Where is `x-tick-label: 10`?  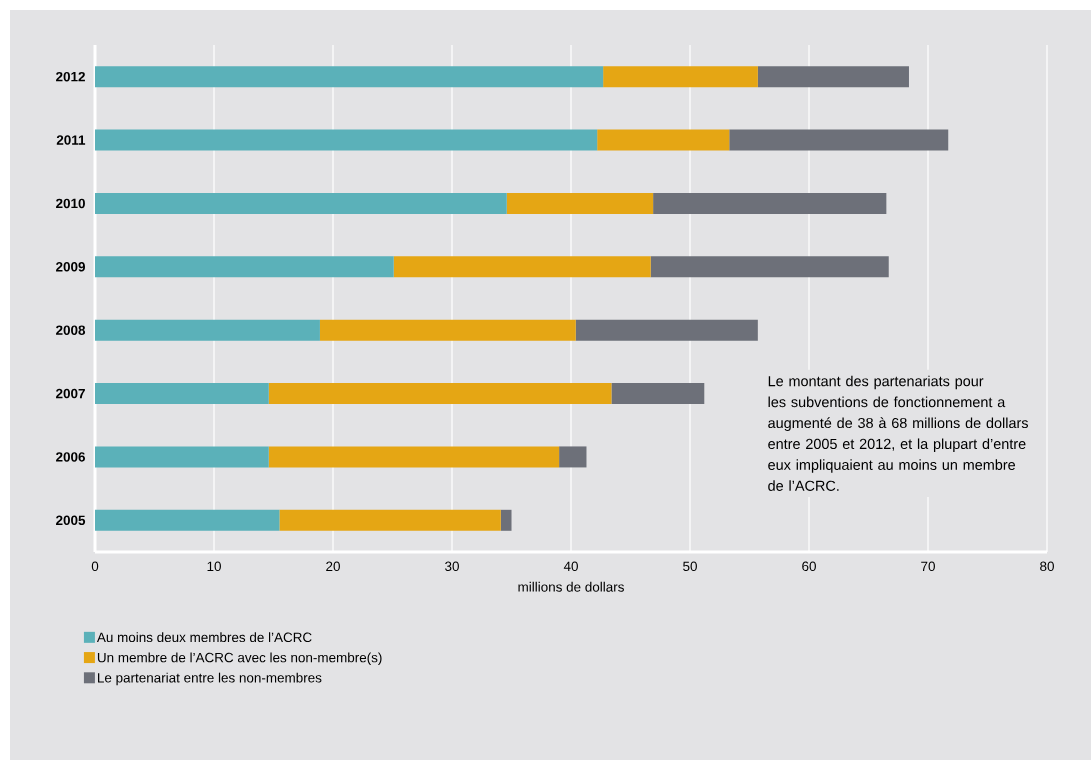 x-tick-label: 10 is located at coordinates (214, 566).